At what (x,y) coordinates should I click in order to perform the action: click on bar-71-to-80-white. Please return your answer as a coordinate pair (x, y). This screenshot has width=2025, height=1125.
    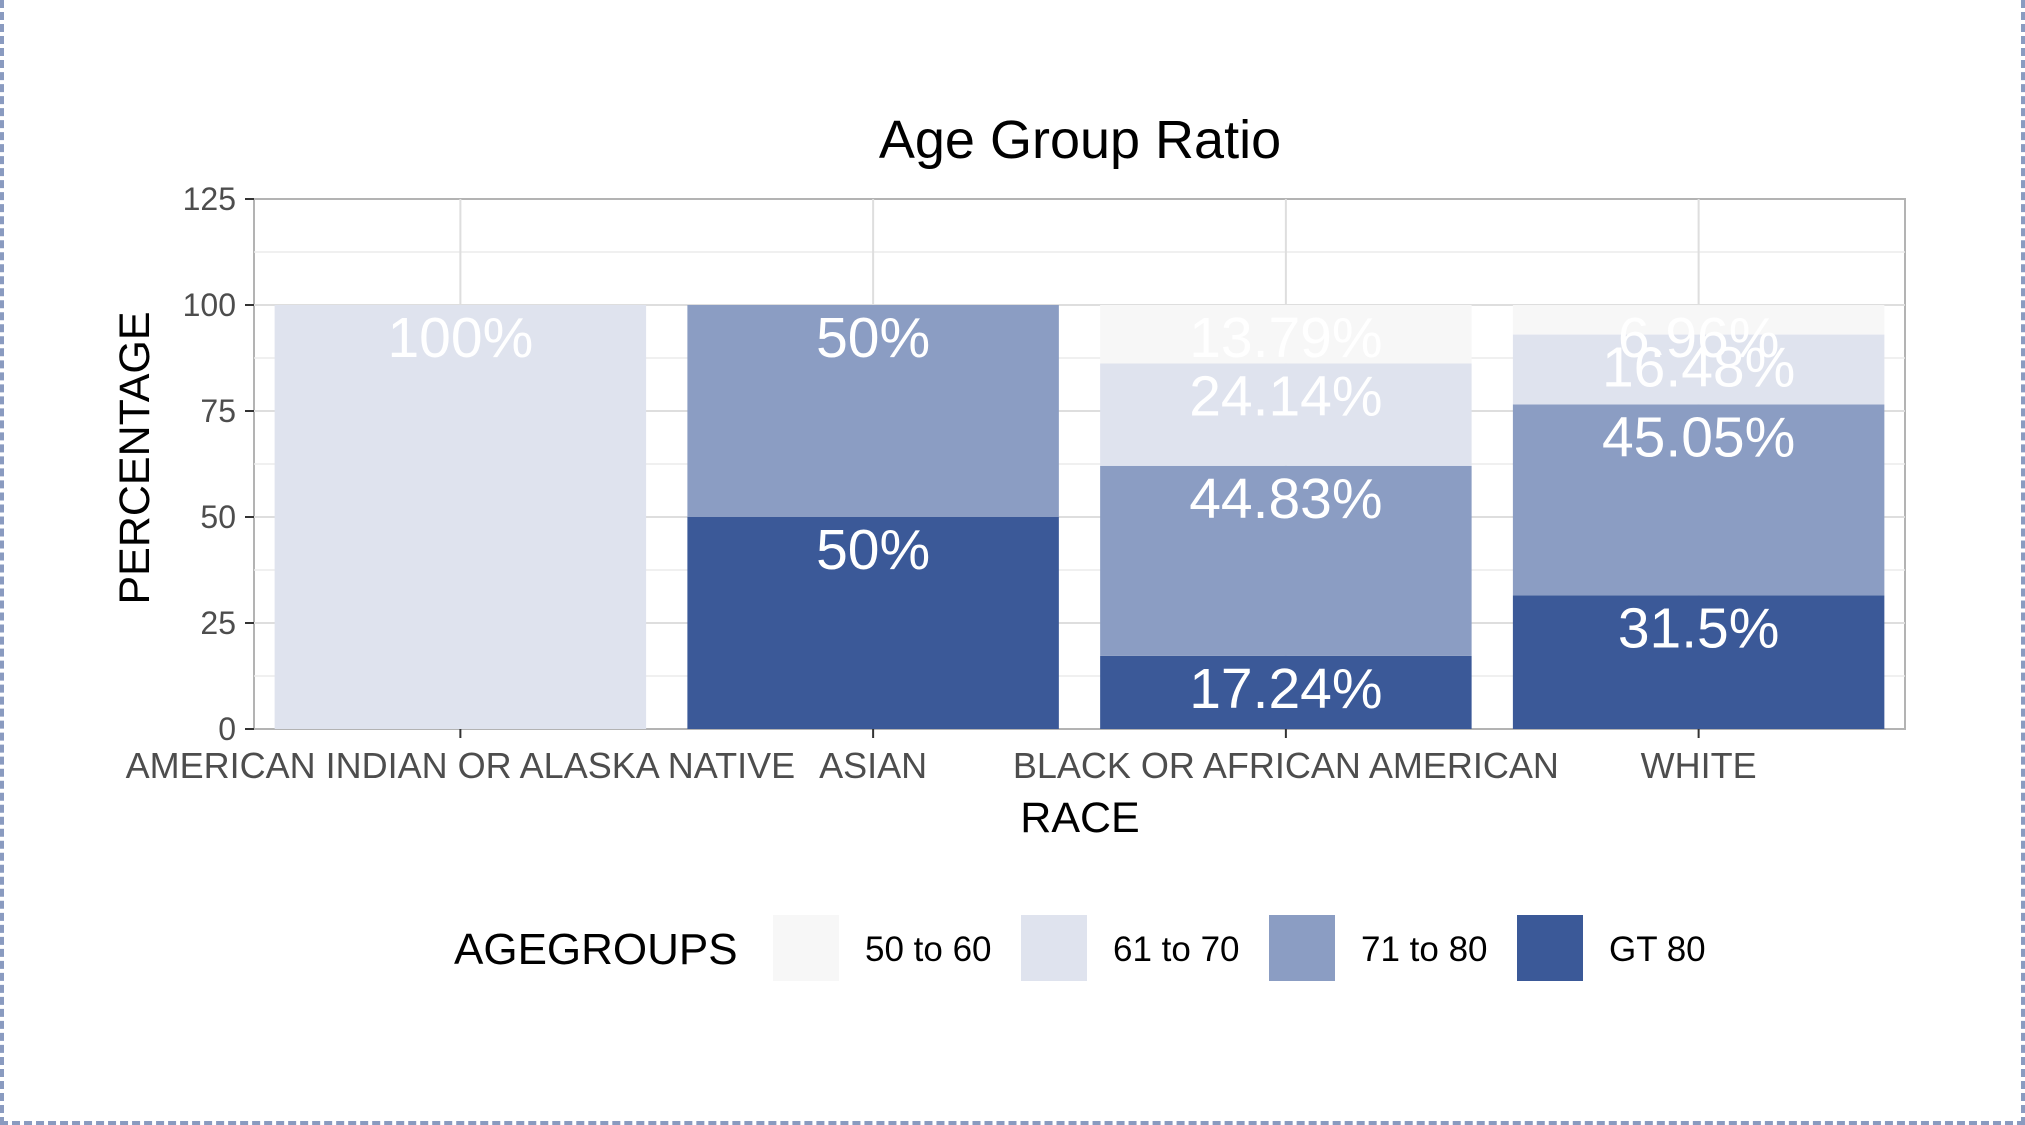
    Looking at the image, I should click on (1698, 500).